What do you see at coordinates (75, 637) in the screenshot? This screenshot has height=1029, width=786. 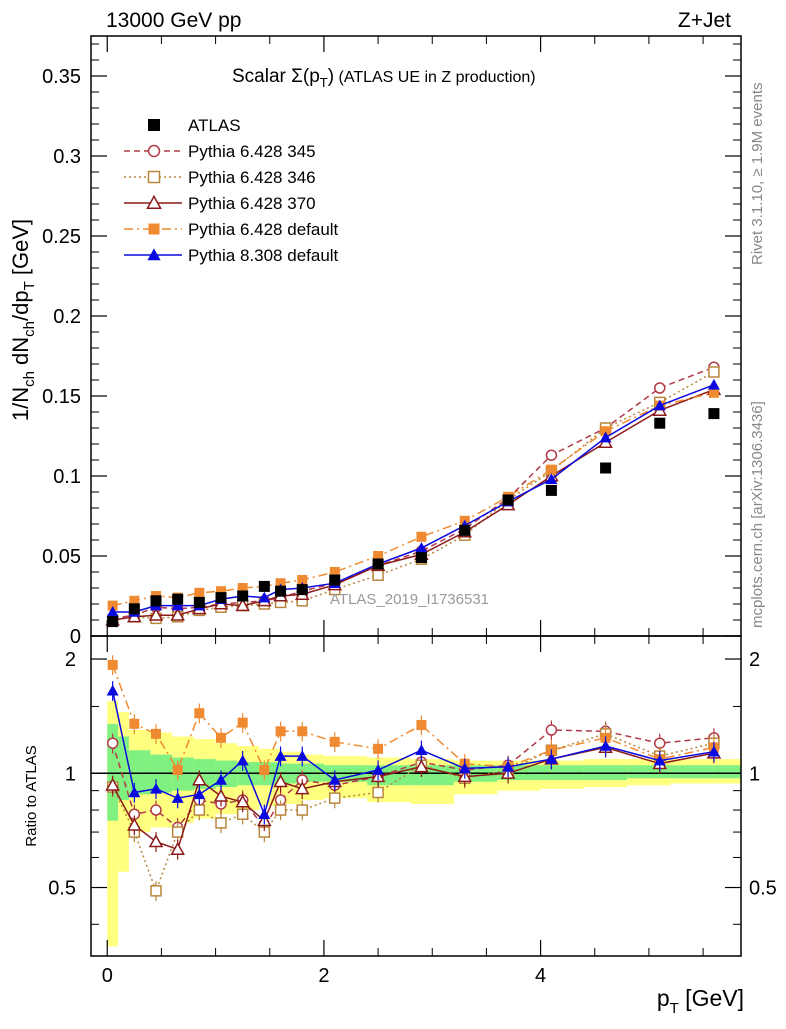 I see `y-tick-label: 0` at bounding box center [75, 637].